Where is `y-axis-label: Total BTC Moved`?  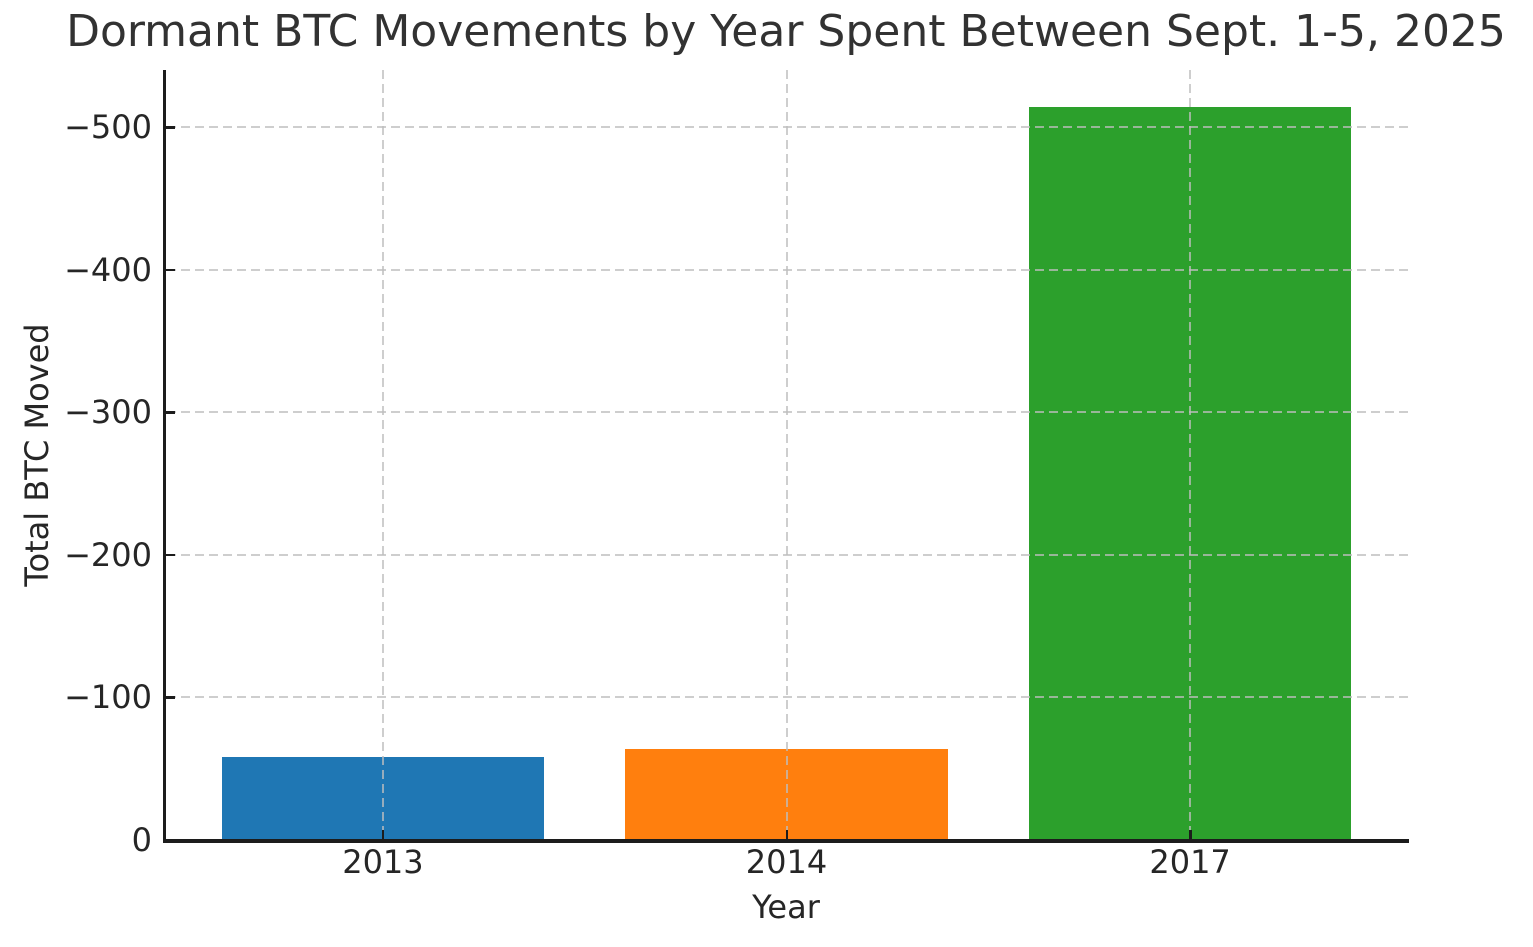 y-axis-label: Total BTC Moved is located at coordinates (37, 455).